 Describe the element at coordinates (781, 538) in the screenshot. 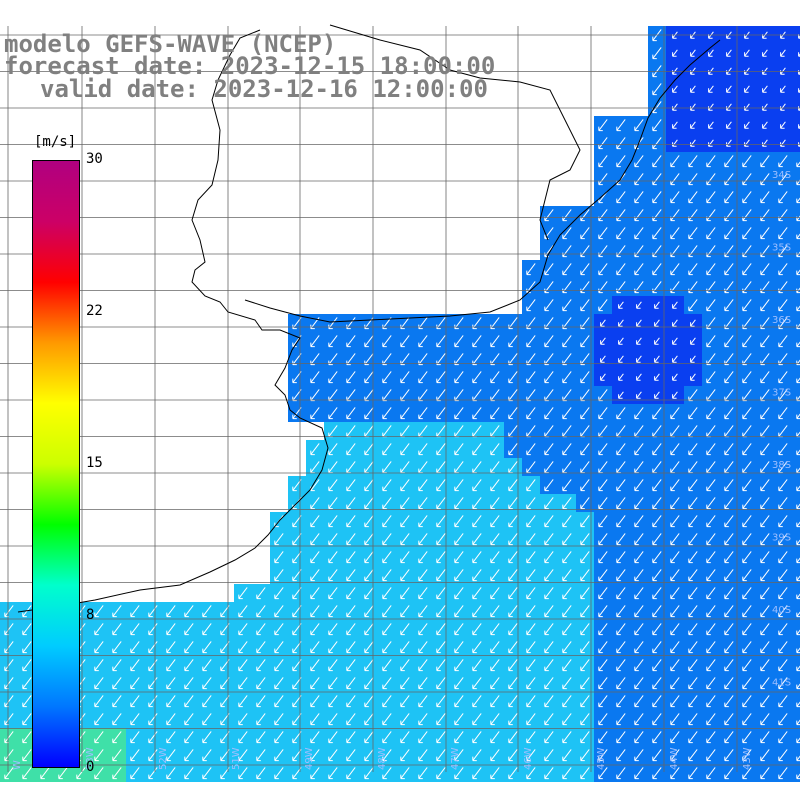

I see `latitude-label: 39S` at that location.